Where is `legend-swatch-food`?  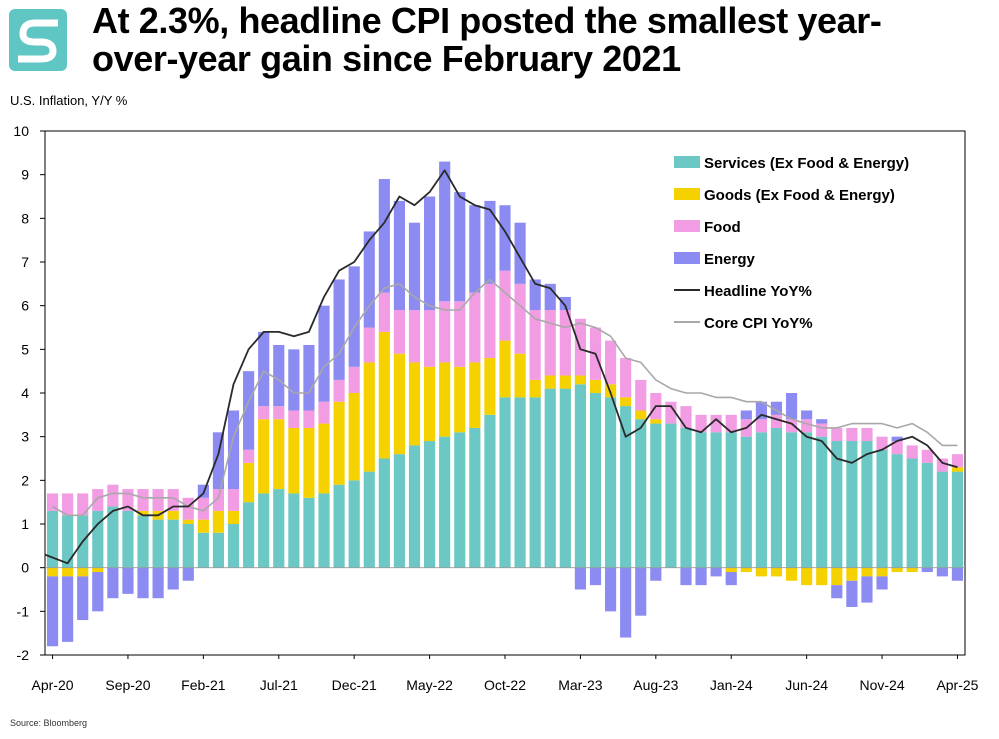 legend-swatch-food is located at coordinates (687, 226).